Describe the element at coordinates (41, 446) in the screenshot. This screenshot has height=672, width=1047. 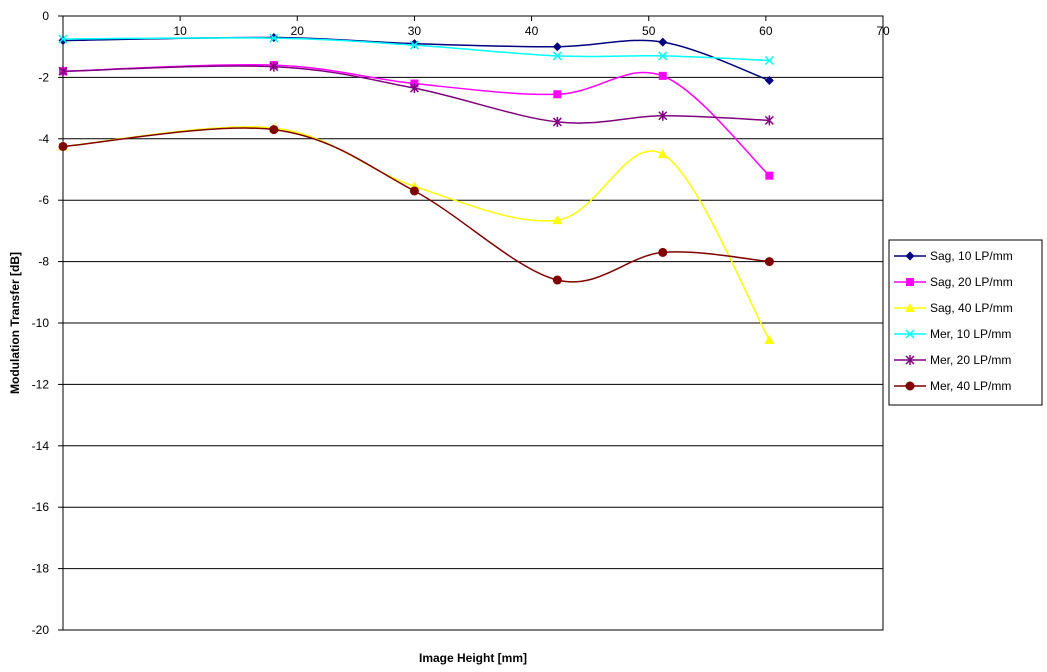
I see `y-tick-label: -14` at that location.